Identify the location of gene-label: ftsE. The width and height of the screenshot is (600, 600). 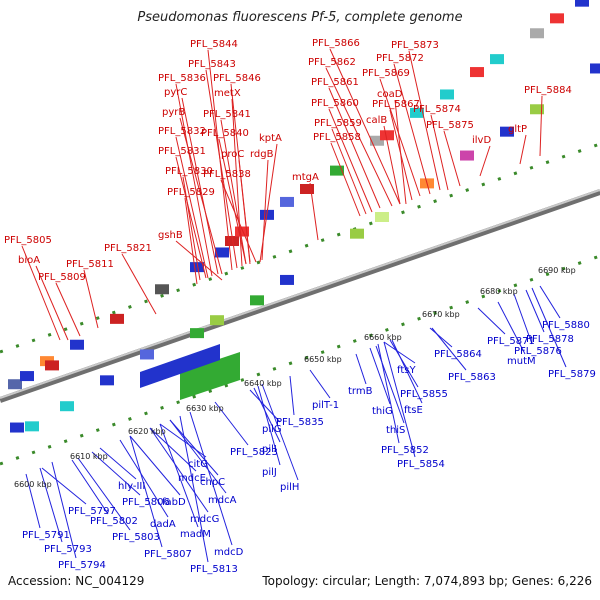
(413, 410).